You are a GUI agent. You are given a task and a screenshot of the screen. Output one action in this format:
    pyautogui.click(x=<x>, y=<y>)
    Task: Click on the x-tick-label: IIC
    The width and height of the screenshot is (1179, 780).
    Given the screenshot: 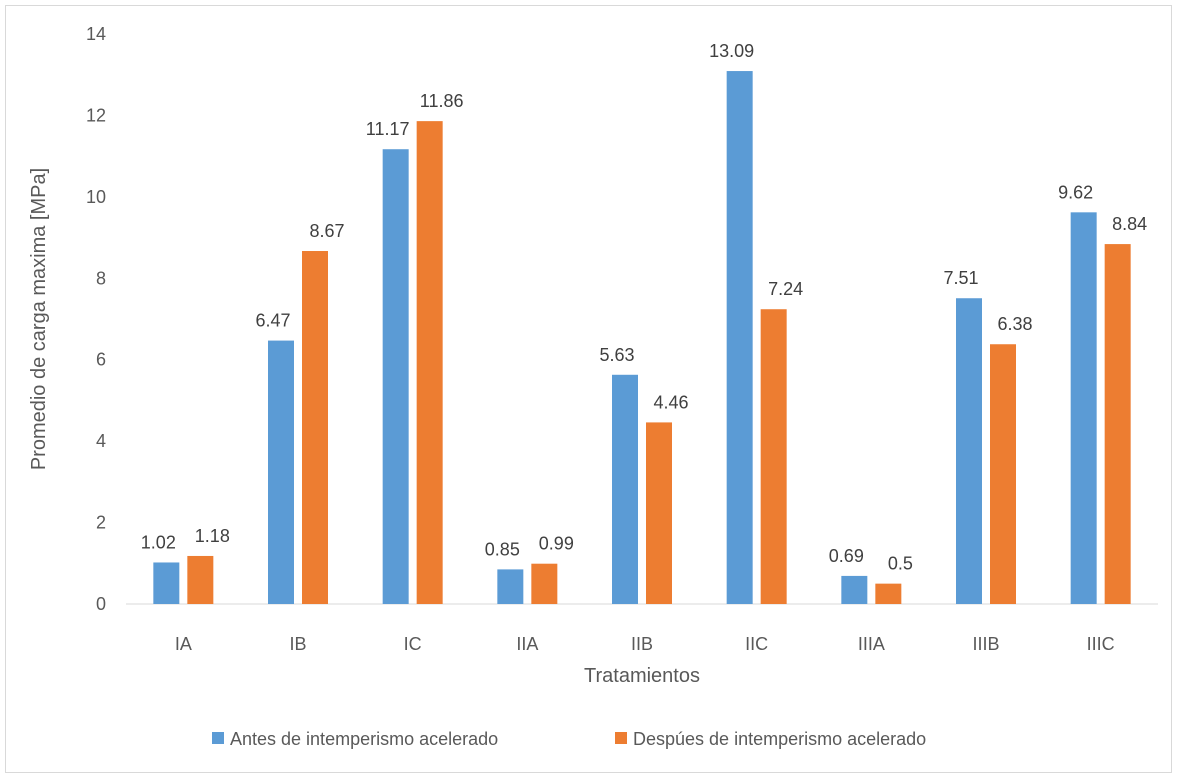 What is the action you would take?
    pyautogui.click(x=756, y=644)
    